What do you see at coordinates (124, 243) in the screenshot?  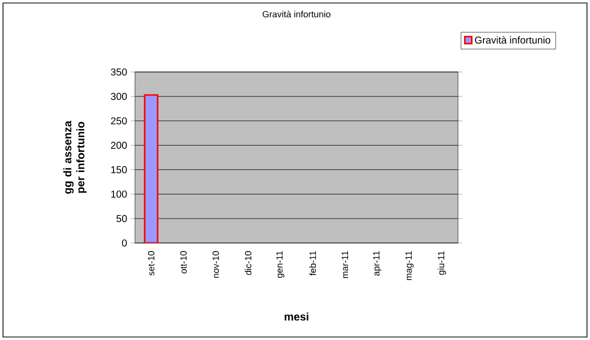 I see `y-tick-label: 0` at bounding box center [124, 243].